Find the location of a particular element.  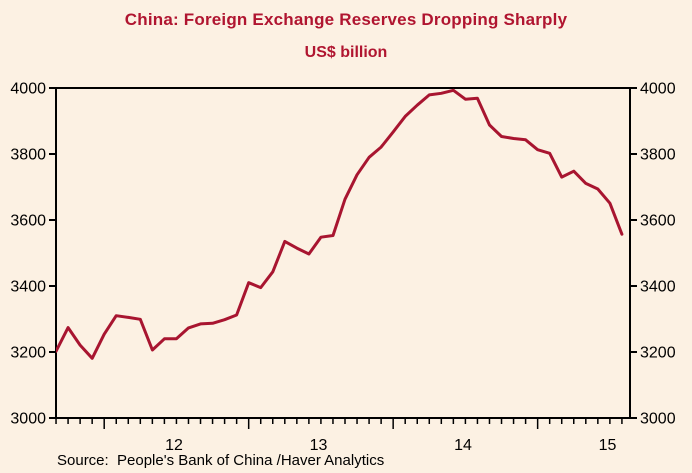

chart-subtitle: US$ billion is located at coordinates (346, 52).